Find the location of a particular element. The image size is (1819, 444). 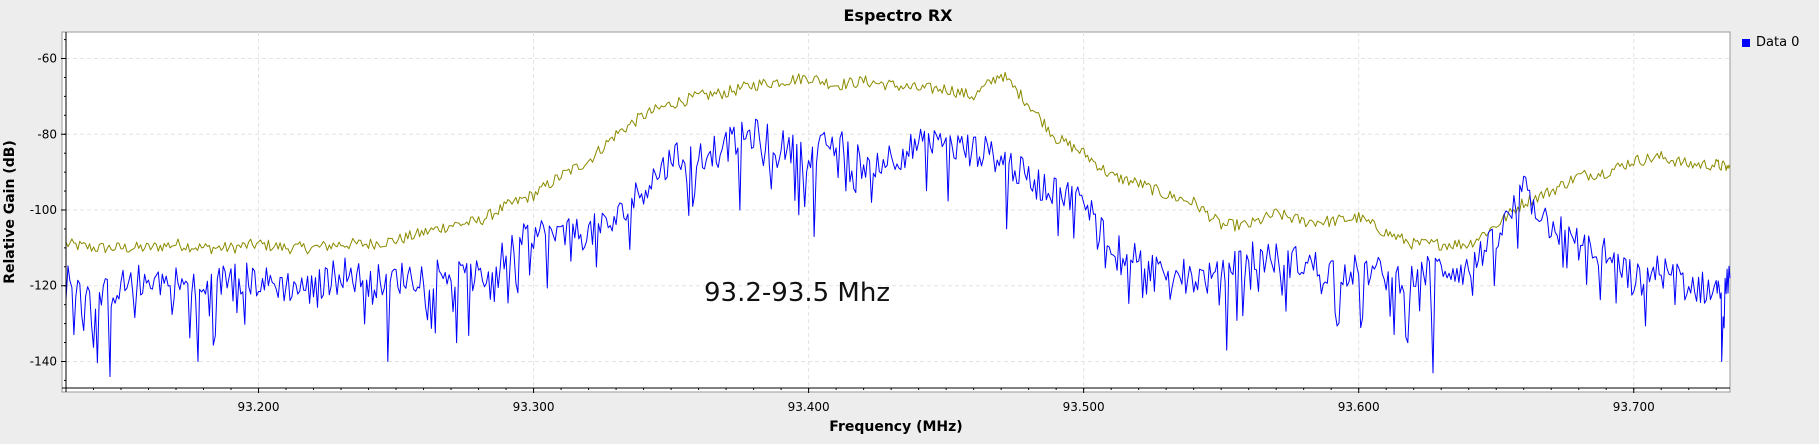

x-tick-label: 93.500 is located at coordinates (1084, 407).